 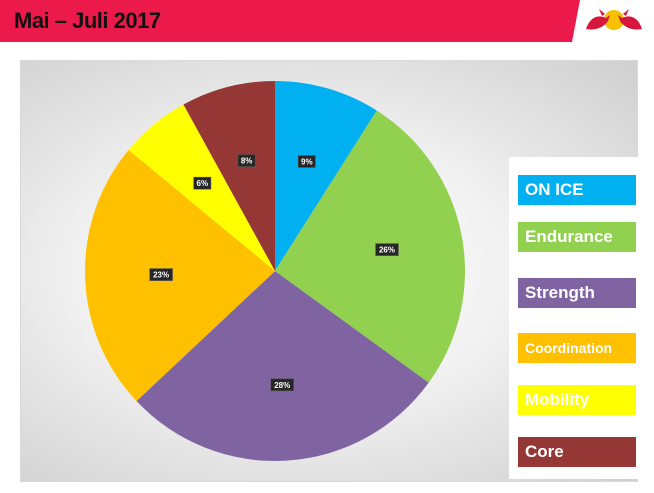 What do you see at coordinates (327, 21) in the screenshot?
I see `header-band` at bounding box center [327, 21].